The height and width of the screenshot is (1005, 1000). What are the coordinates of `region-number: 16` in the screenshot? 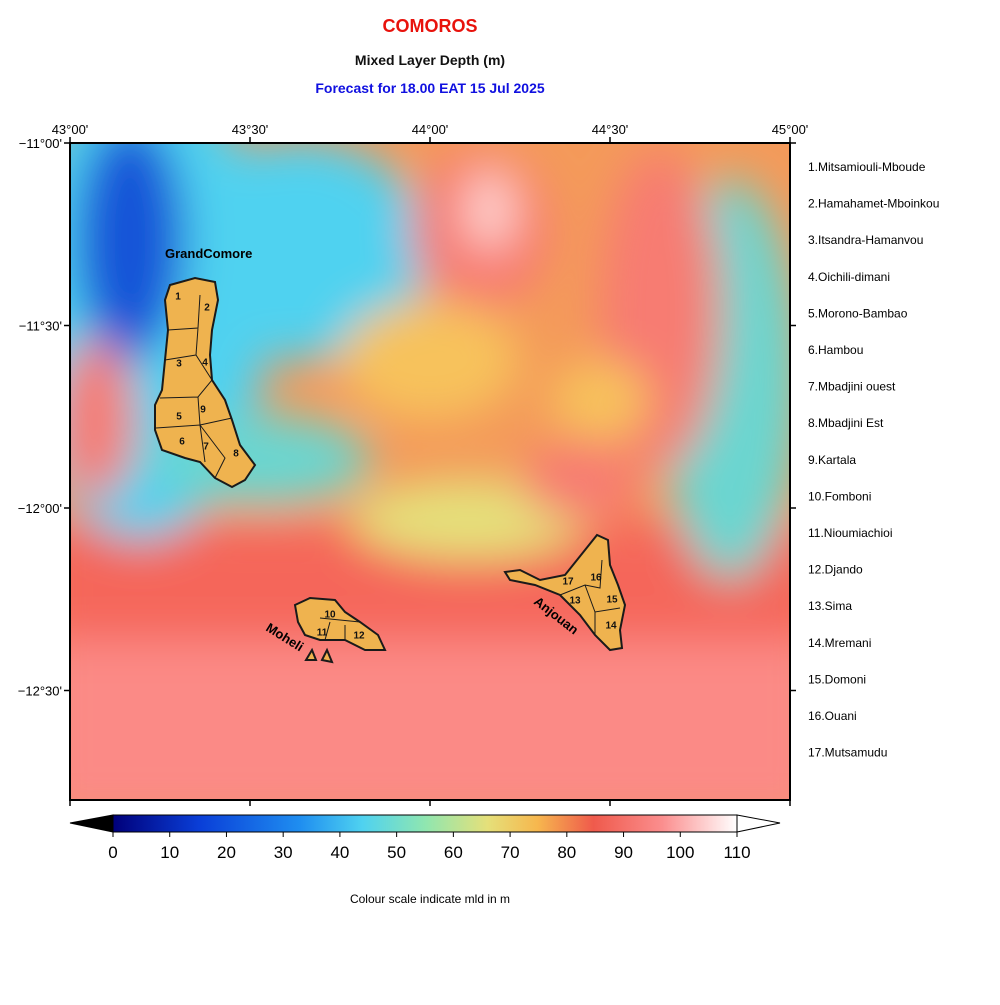 It's located at (596, 578).